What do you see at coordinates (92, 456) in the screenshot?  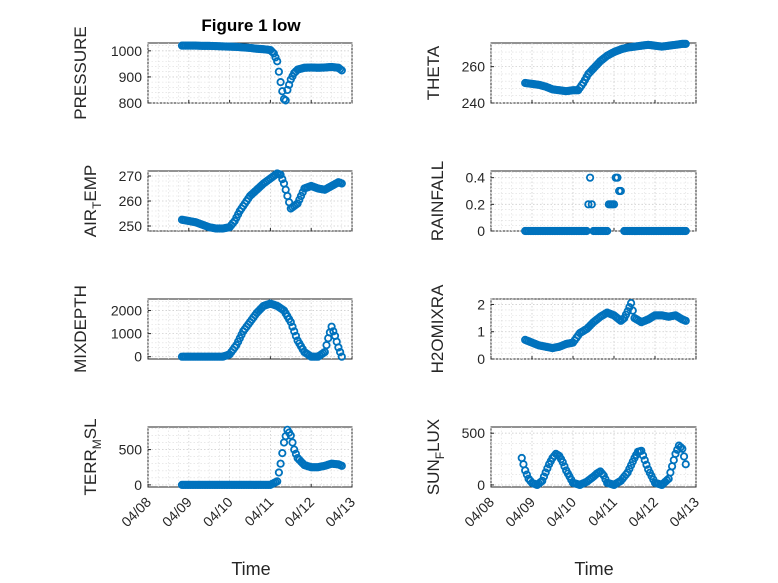 I see `y-axis-label: TERRMSL` at bounding box center [92, 456].